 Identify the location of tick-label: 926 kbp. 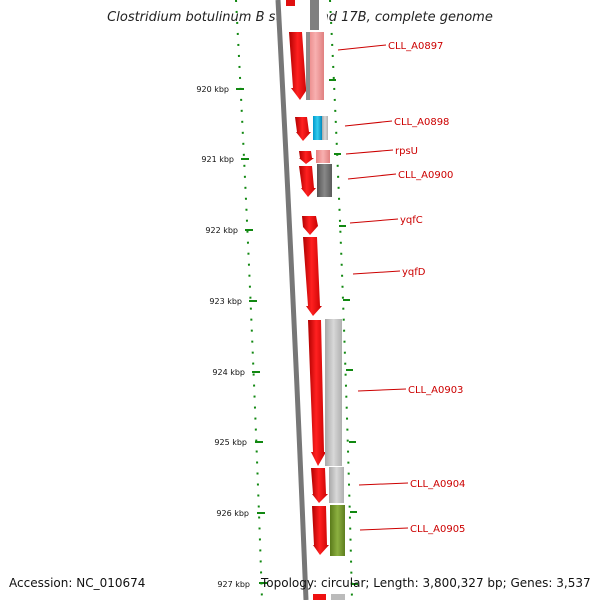
(232, 513).